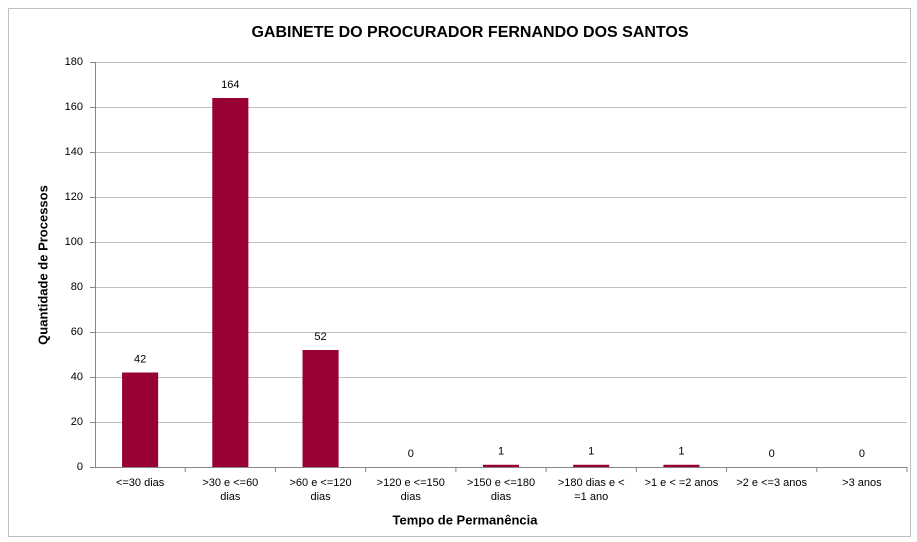  What do you see at coordinates (140, 483) in the screenshot?
I see `x-tick-label: <=30 dias` at bounding box center [140, 483].